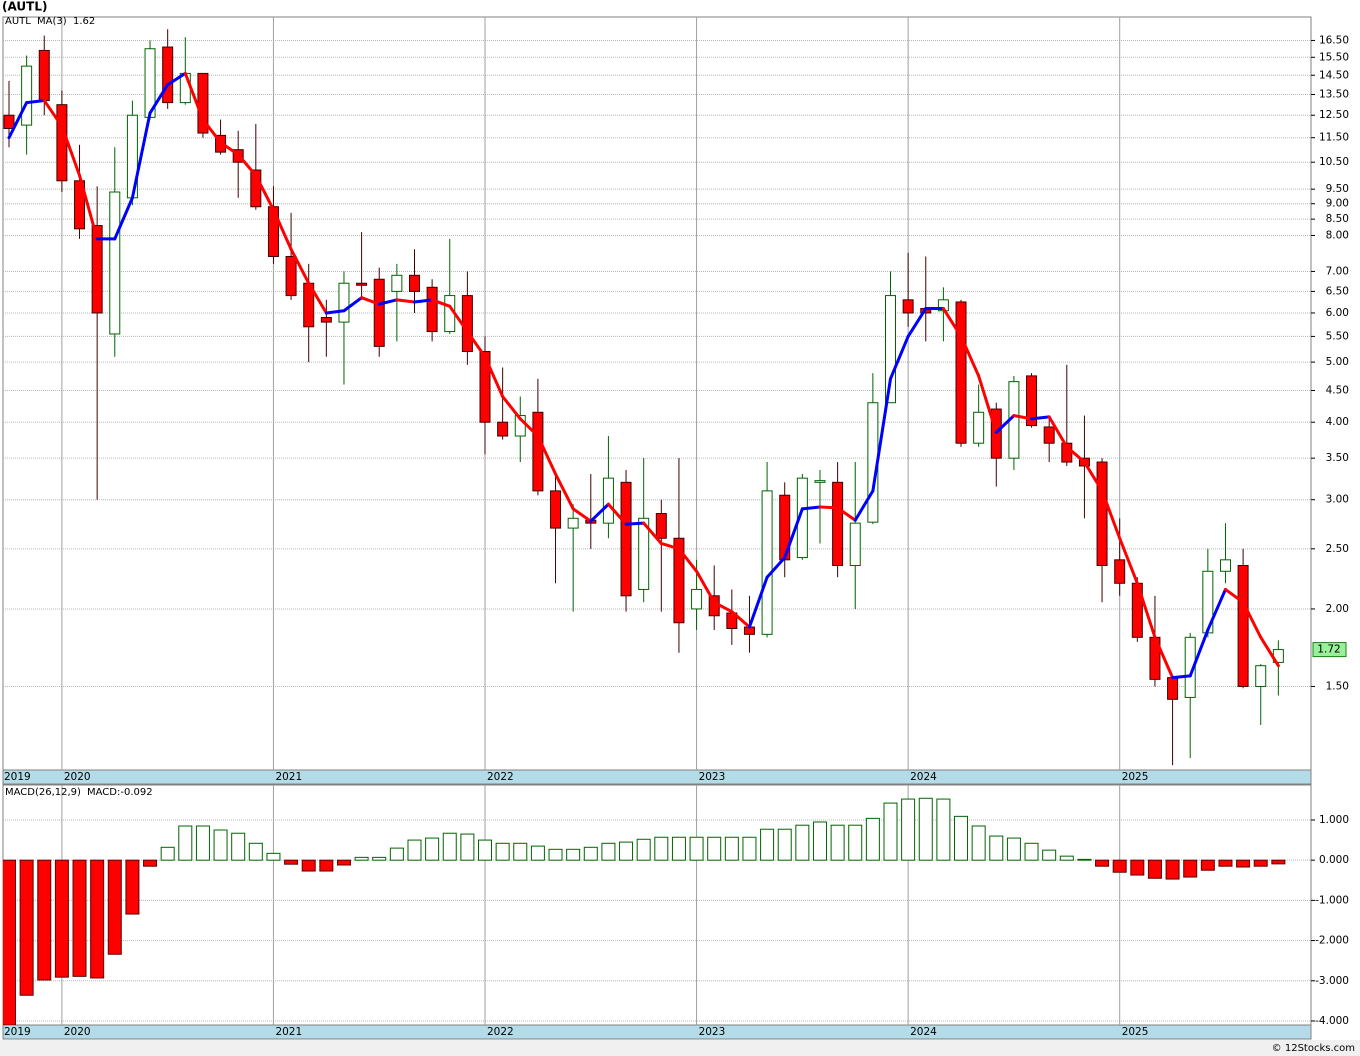 The image size is (1360, 1056). Describe the element at coordinates (1135, 777) in the screenshot. I see `x-tick-label: 2025` at that location.